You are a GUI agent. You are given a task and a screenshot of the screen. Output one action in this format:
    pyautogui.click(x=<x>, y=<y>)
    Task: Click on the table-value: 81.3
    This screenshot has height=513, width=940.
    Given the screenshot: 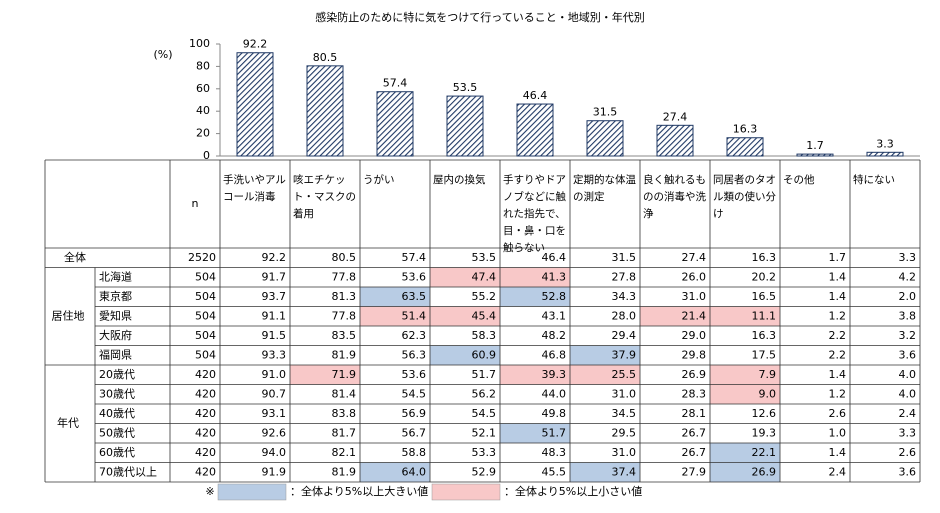 What is the action you would take?
    pyautogui.click(x=344, y=296)
    